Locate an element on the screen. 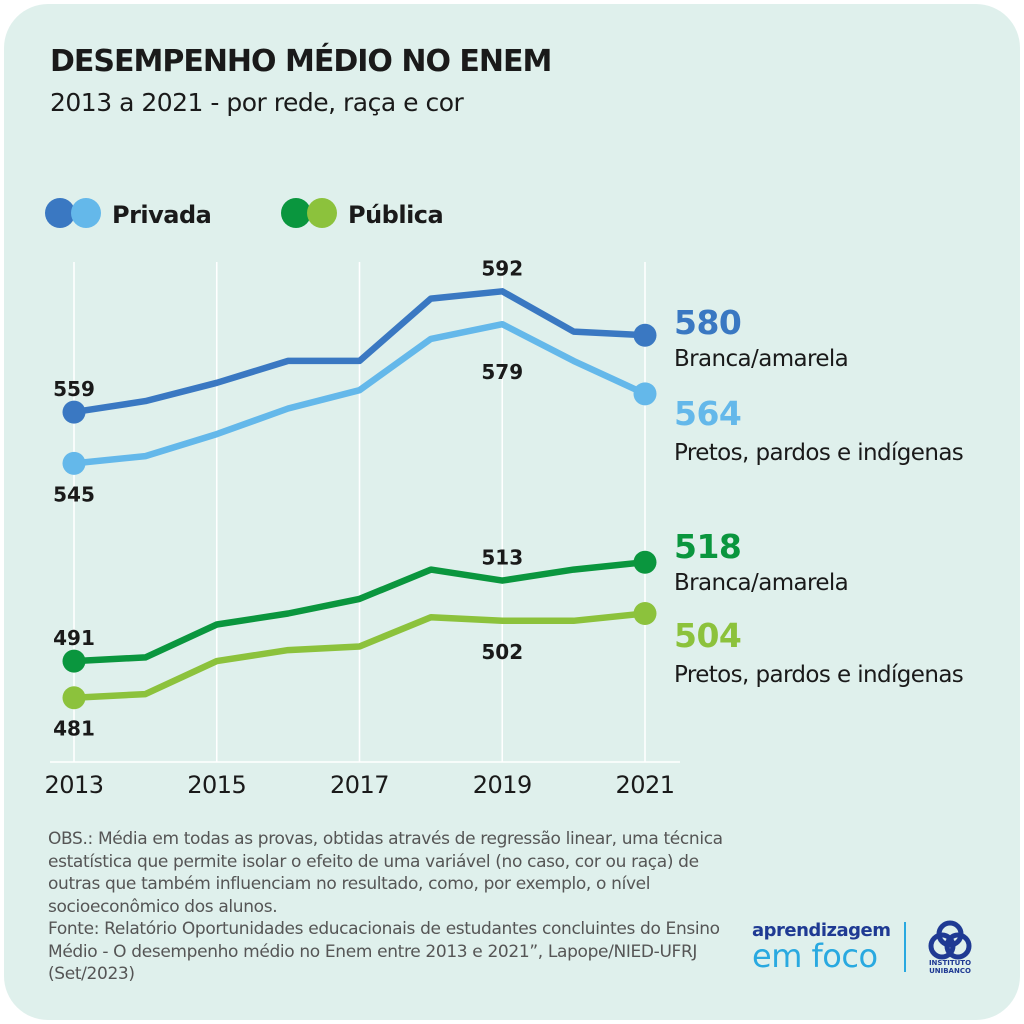  legend-label: Privada is located at coordinates (161, 215).